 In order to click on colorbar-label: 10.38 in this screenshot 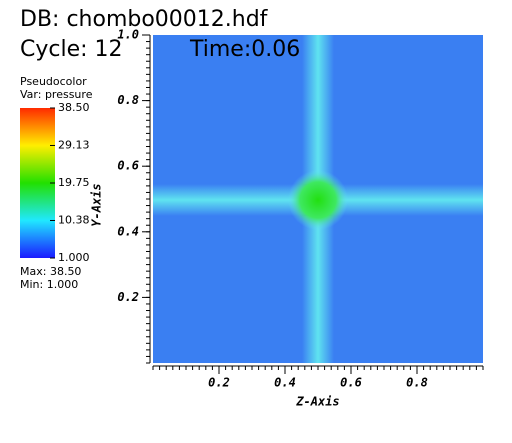, I will do `click(74, 219)`.